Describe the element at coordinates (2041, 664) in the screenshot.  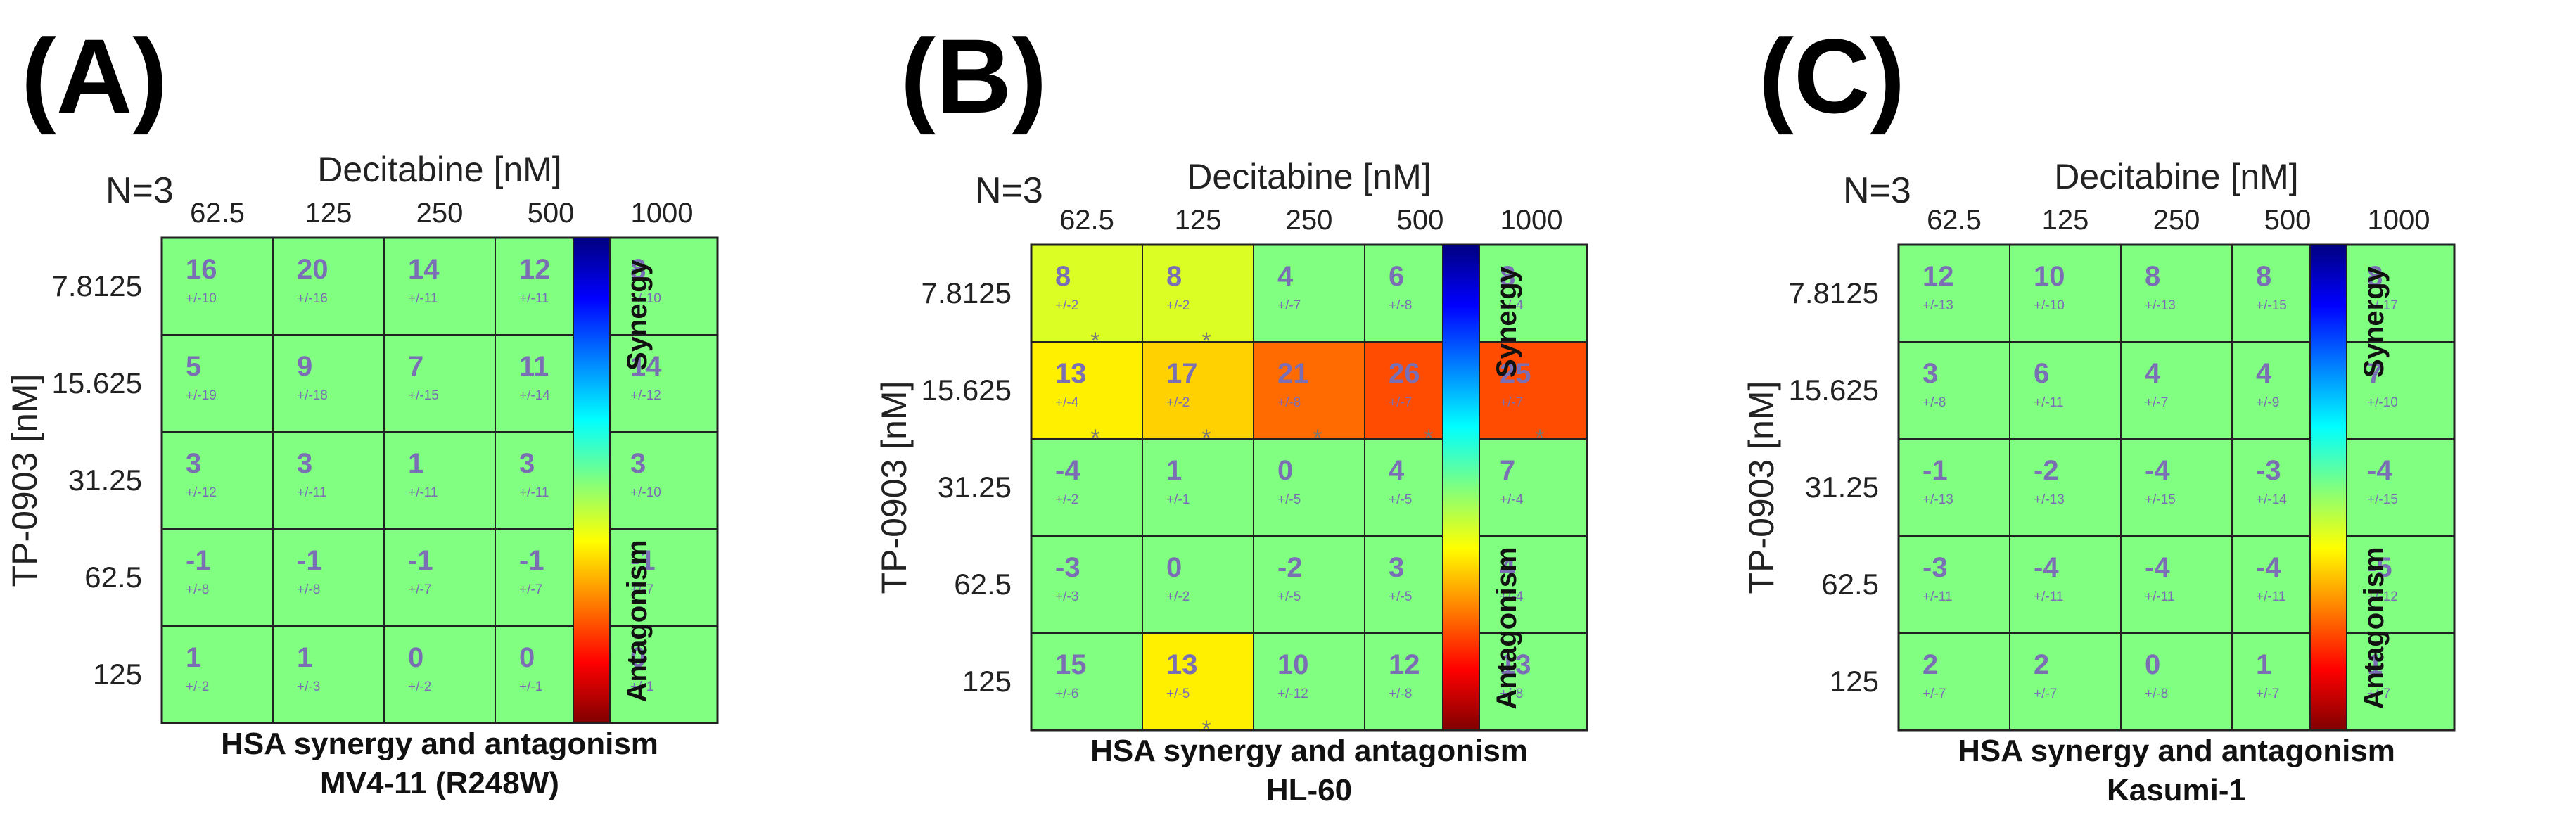
I see `cell-value: 2` at that location.